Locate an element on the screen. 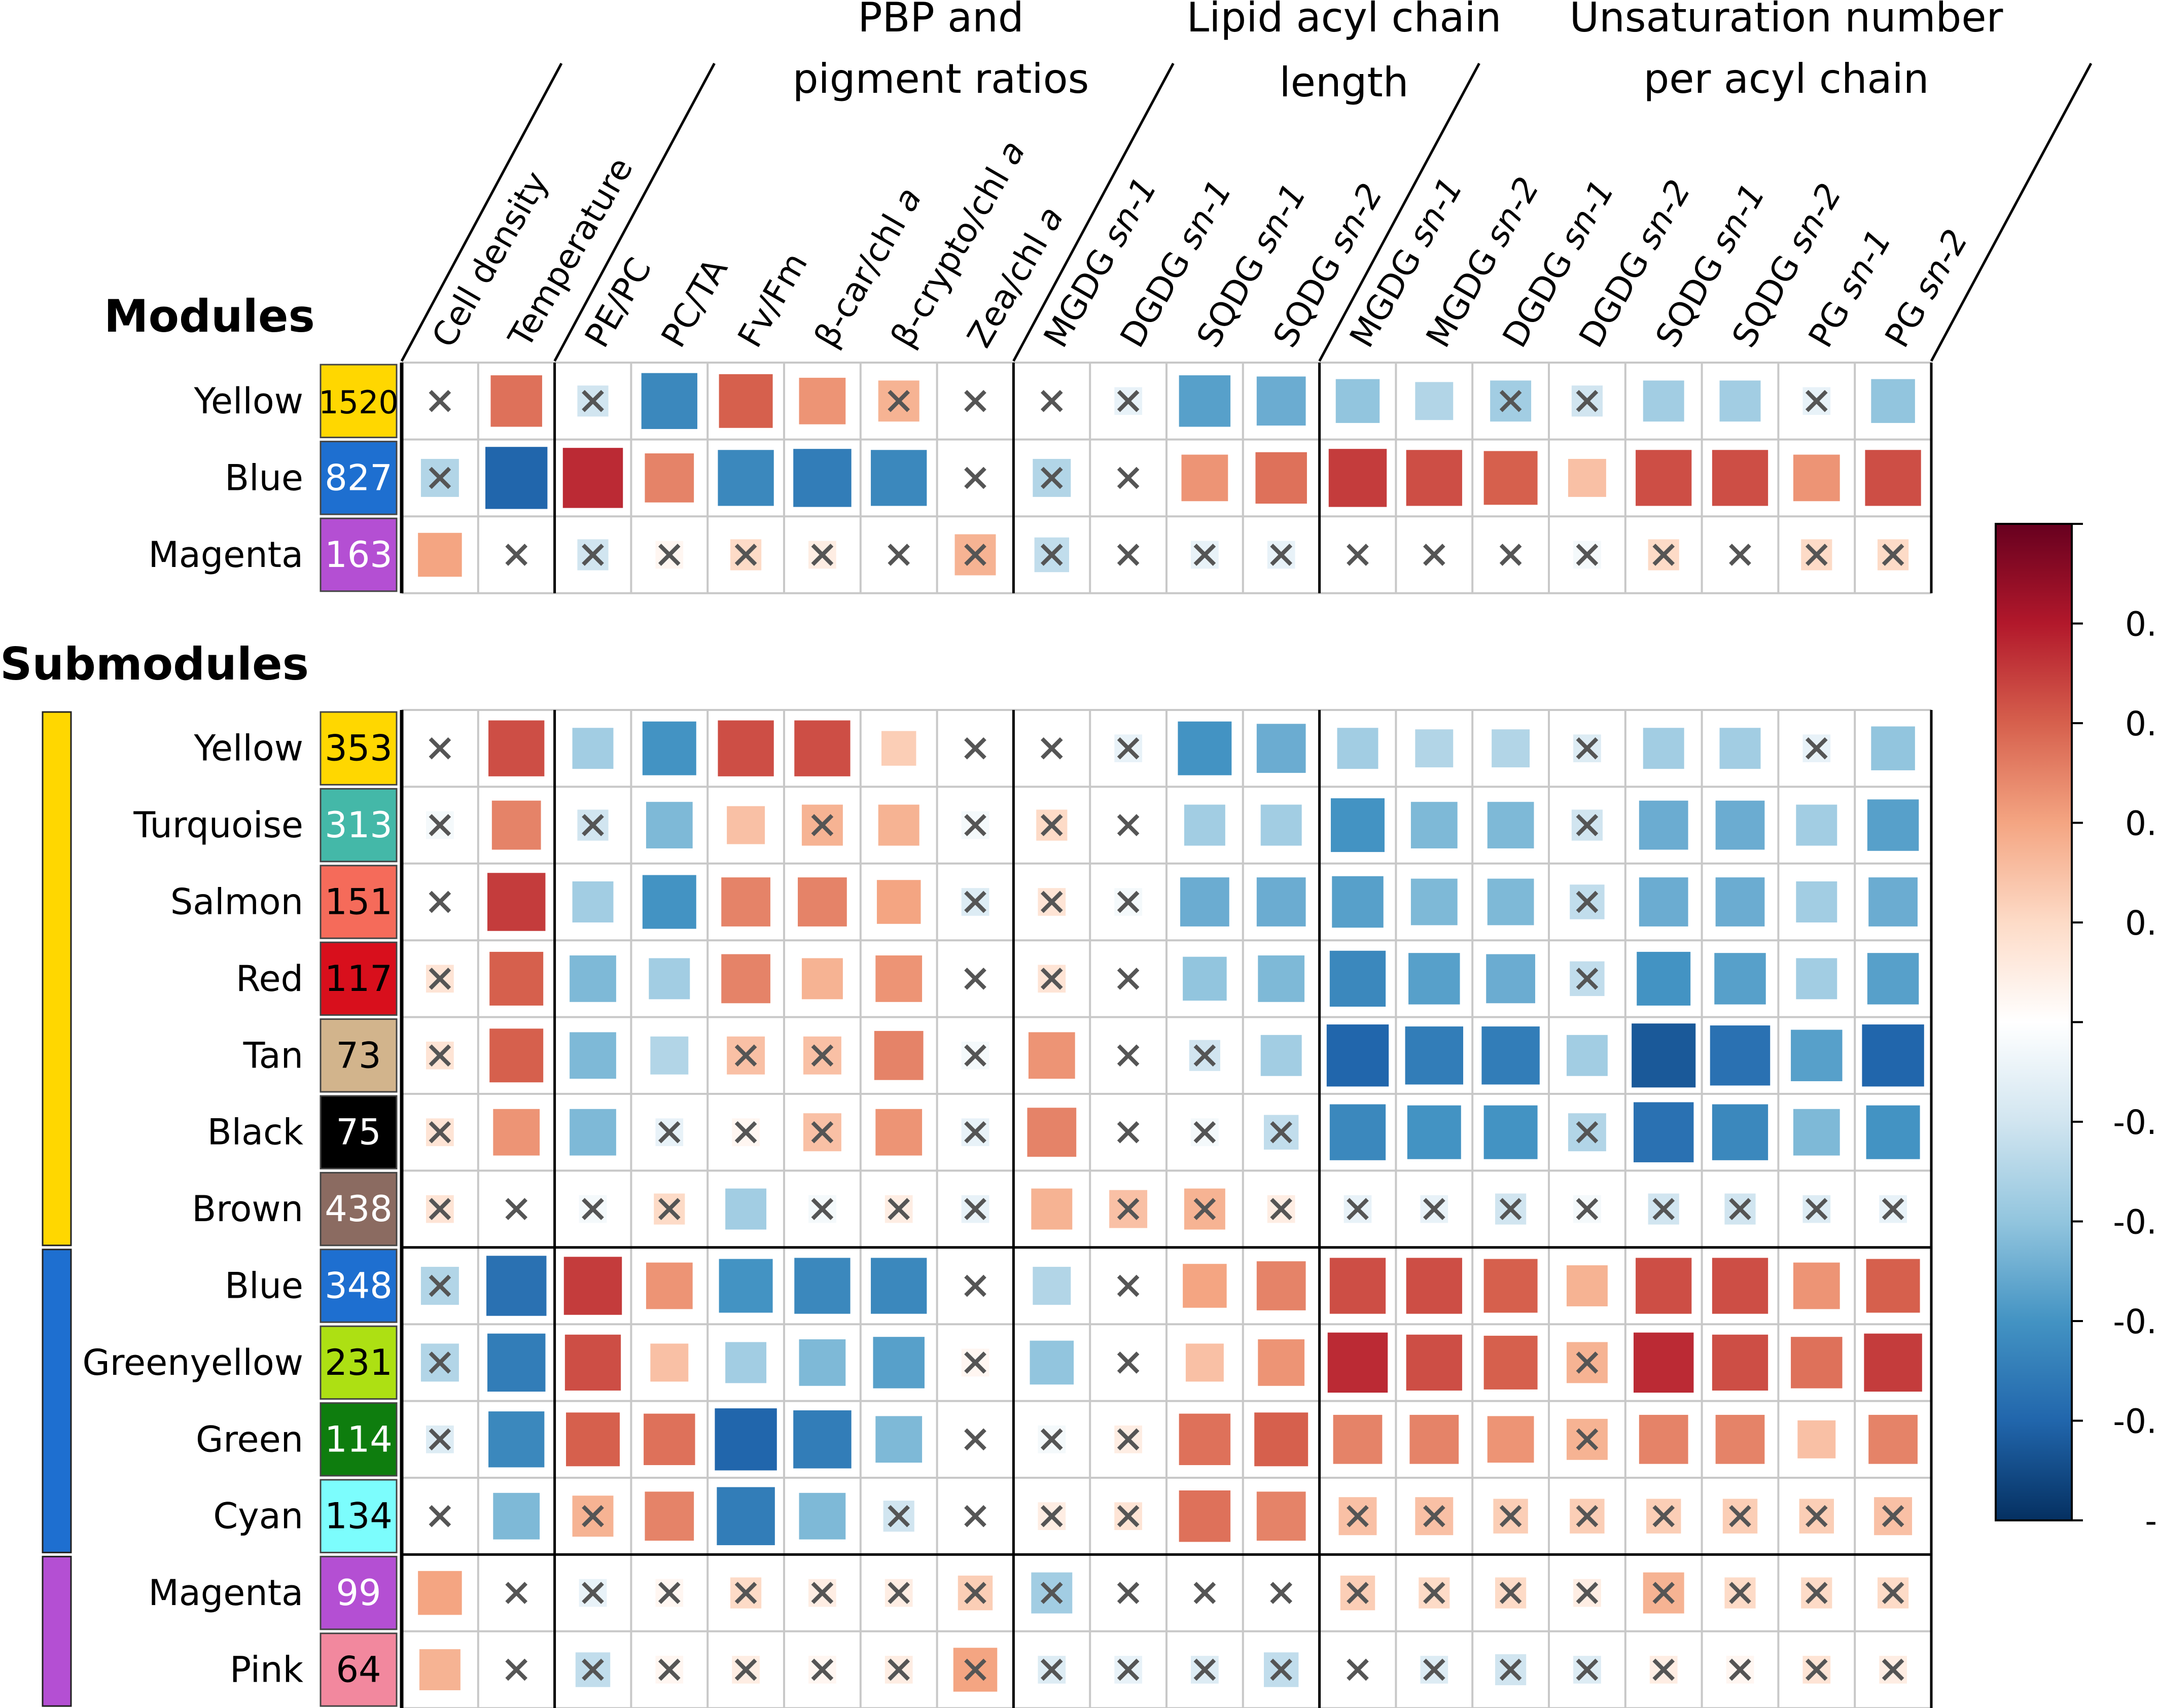 Image resolution: width=2158 pixels, height=1708 pixels. submodule-group-bar is located at coordinates (57, 1631).